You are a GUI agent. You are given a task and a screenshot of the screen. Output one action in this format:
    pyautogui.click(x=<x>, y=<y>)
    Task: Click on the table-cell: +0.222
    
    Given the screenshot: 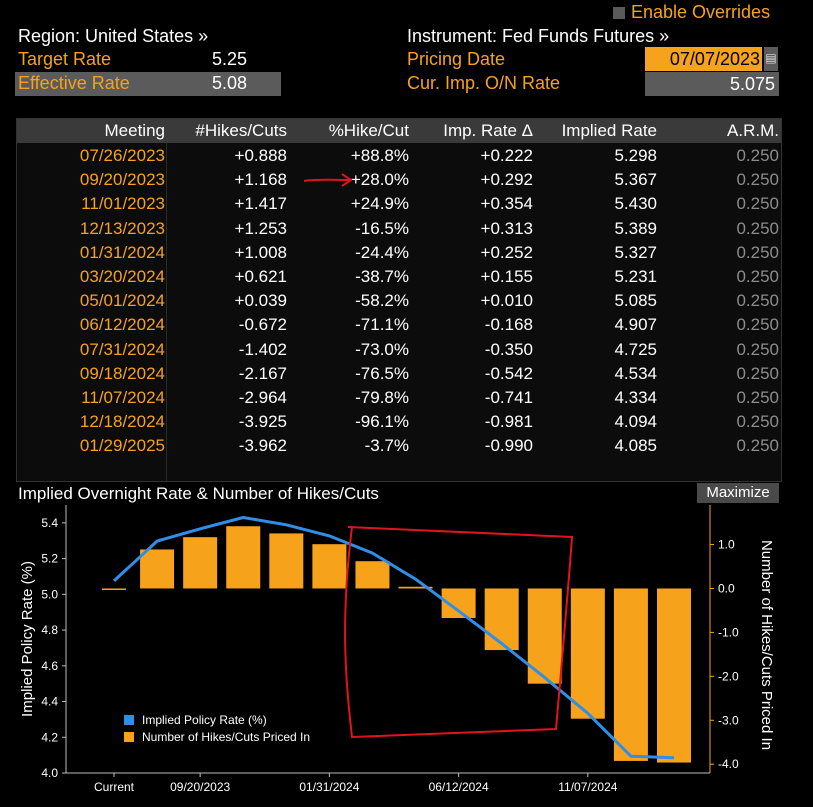 What is the action you would take?
    pyautogui.click(x=506, y=155)
    